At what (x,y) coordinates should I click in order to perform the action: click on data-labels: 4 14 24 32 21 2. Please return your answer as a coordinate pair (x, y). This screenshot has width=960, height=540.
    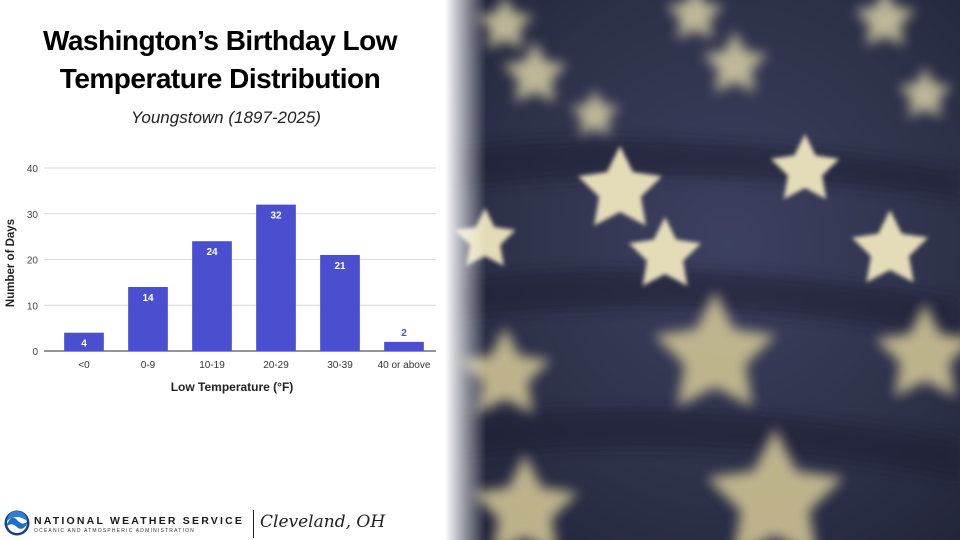
    Looking at the image, I should click on (244, 280).